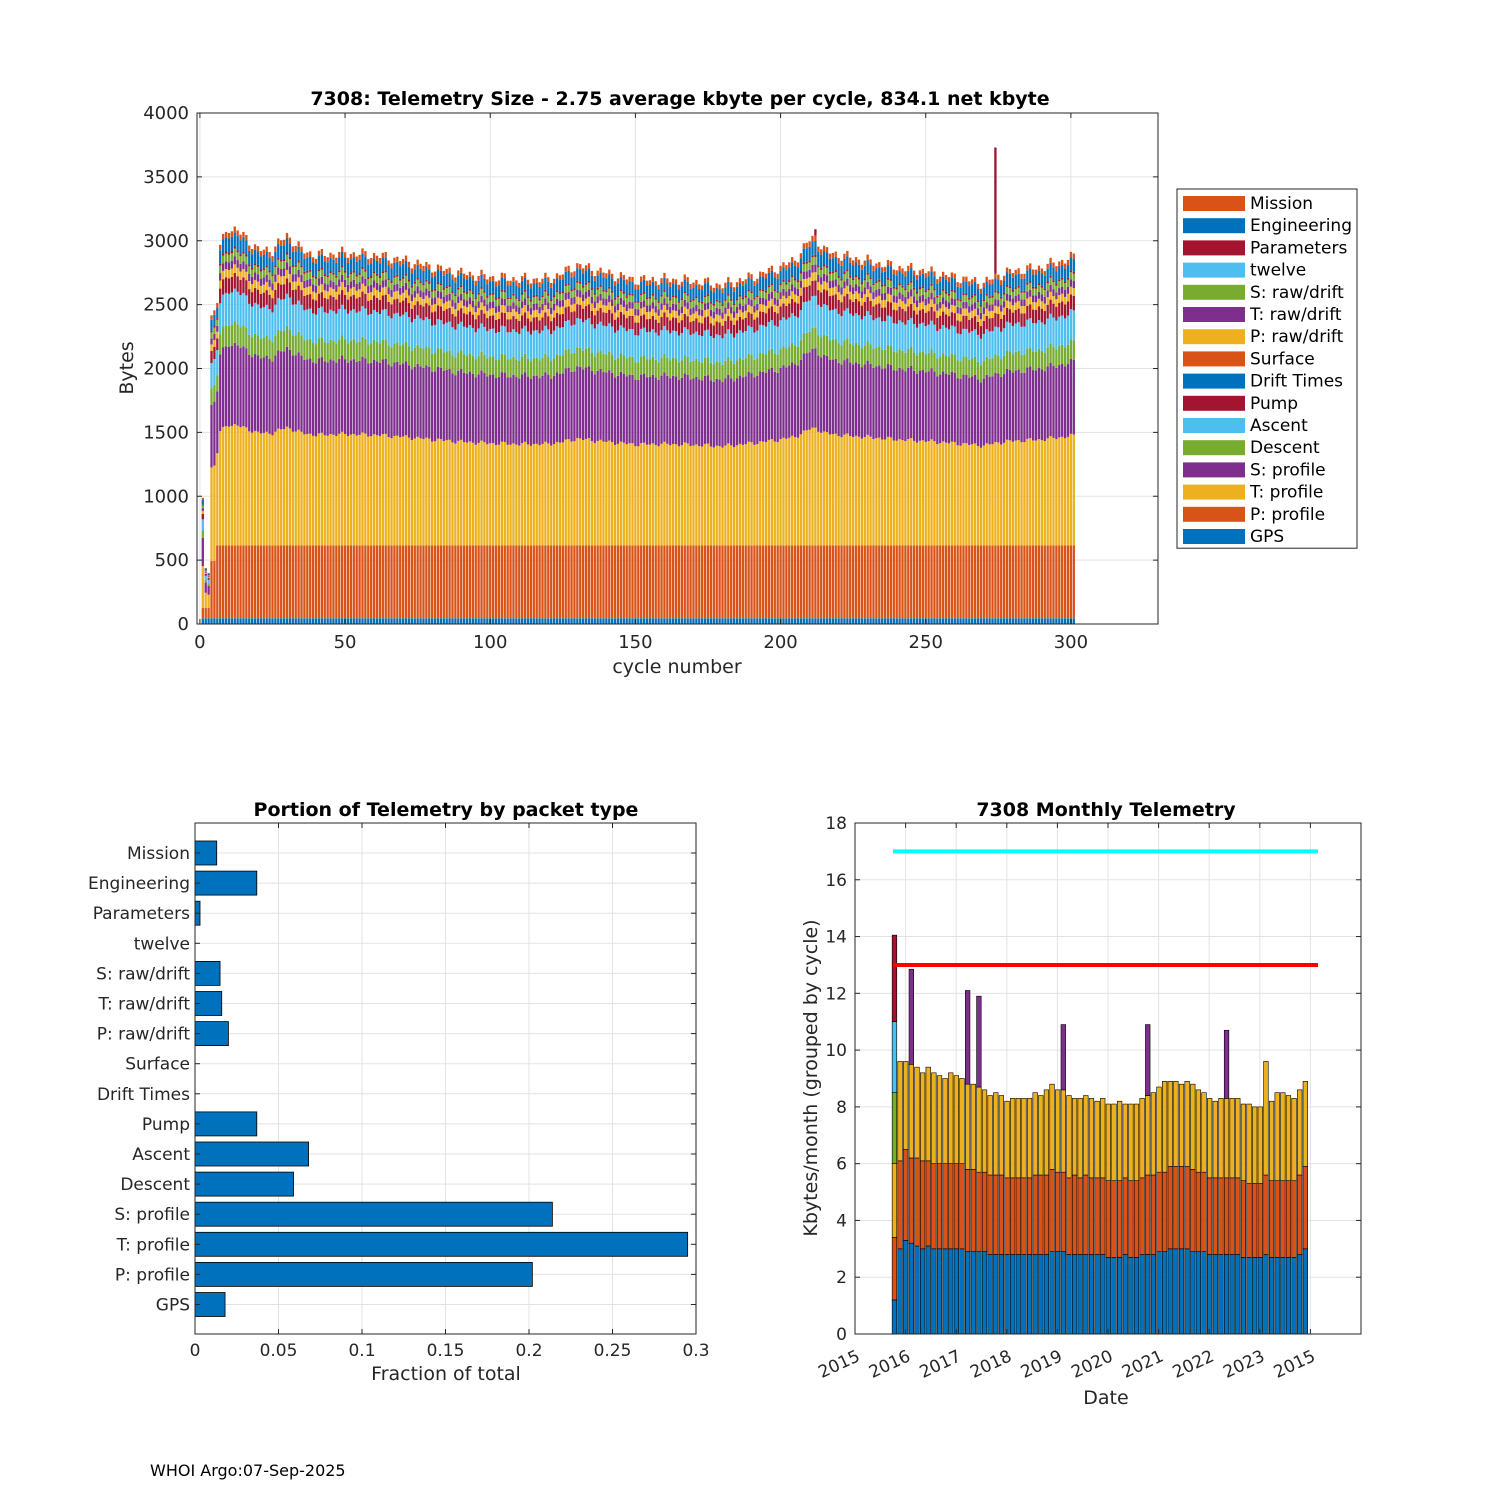 The width and height of the screenshot is (1500, 1500). What do you see at coordinates (166, 177) in the screenshot?
I see `y-tick-label: 3500` at bounding box center [166, 177].